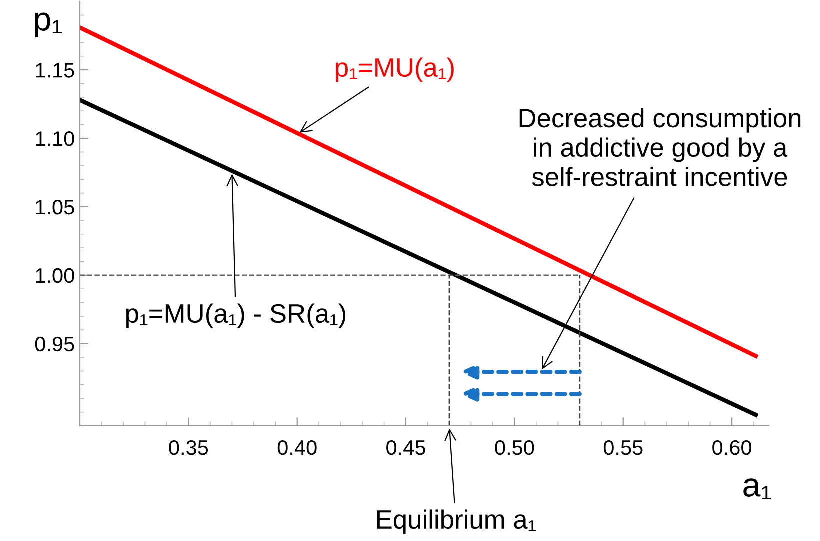 The image size is (820, 541). What do you see at coordinates (758, 489) in the screenshot?
I see `x-axis-title: a₁` at bounding box center [758, 489].